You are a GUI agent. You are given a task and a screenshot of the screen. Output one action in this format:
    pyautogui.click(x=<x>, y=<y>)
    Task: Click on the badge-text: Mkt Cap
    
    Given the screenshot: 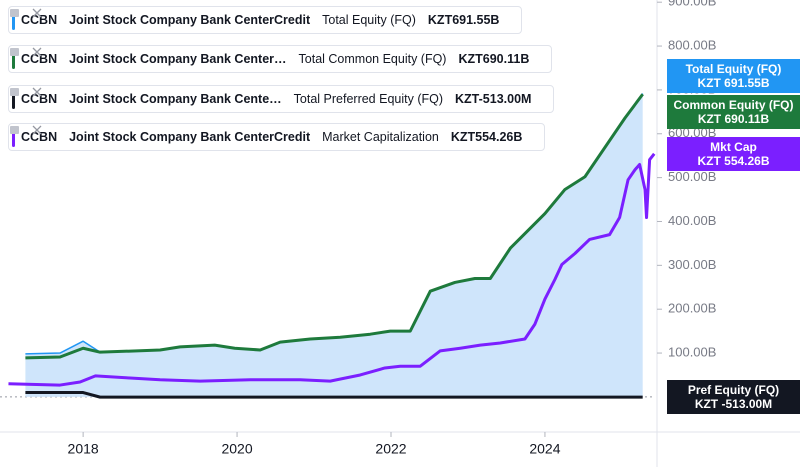 What is the action you would take?
    pyautogui.click(x=733, y=146)
    